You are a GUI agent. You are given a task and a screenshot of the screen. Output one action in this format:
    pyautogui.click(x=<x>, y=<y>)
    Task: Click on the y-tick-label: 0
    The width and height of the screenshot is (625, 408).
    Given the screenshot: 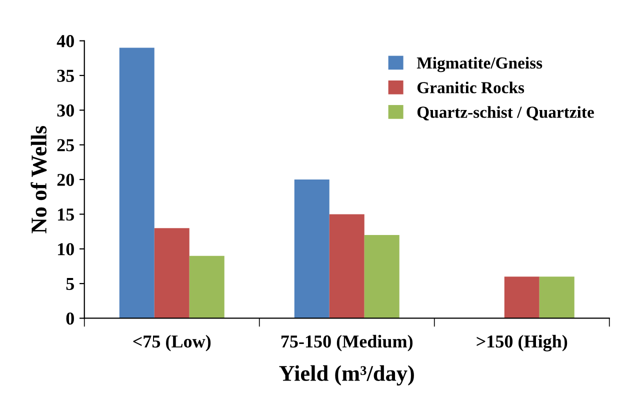 What is the action you would take?
    pyautogui.click(x=70, y=318)
    